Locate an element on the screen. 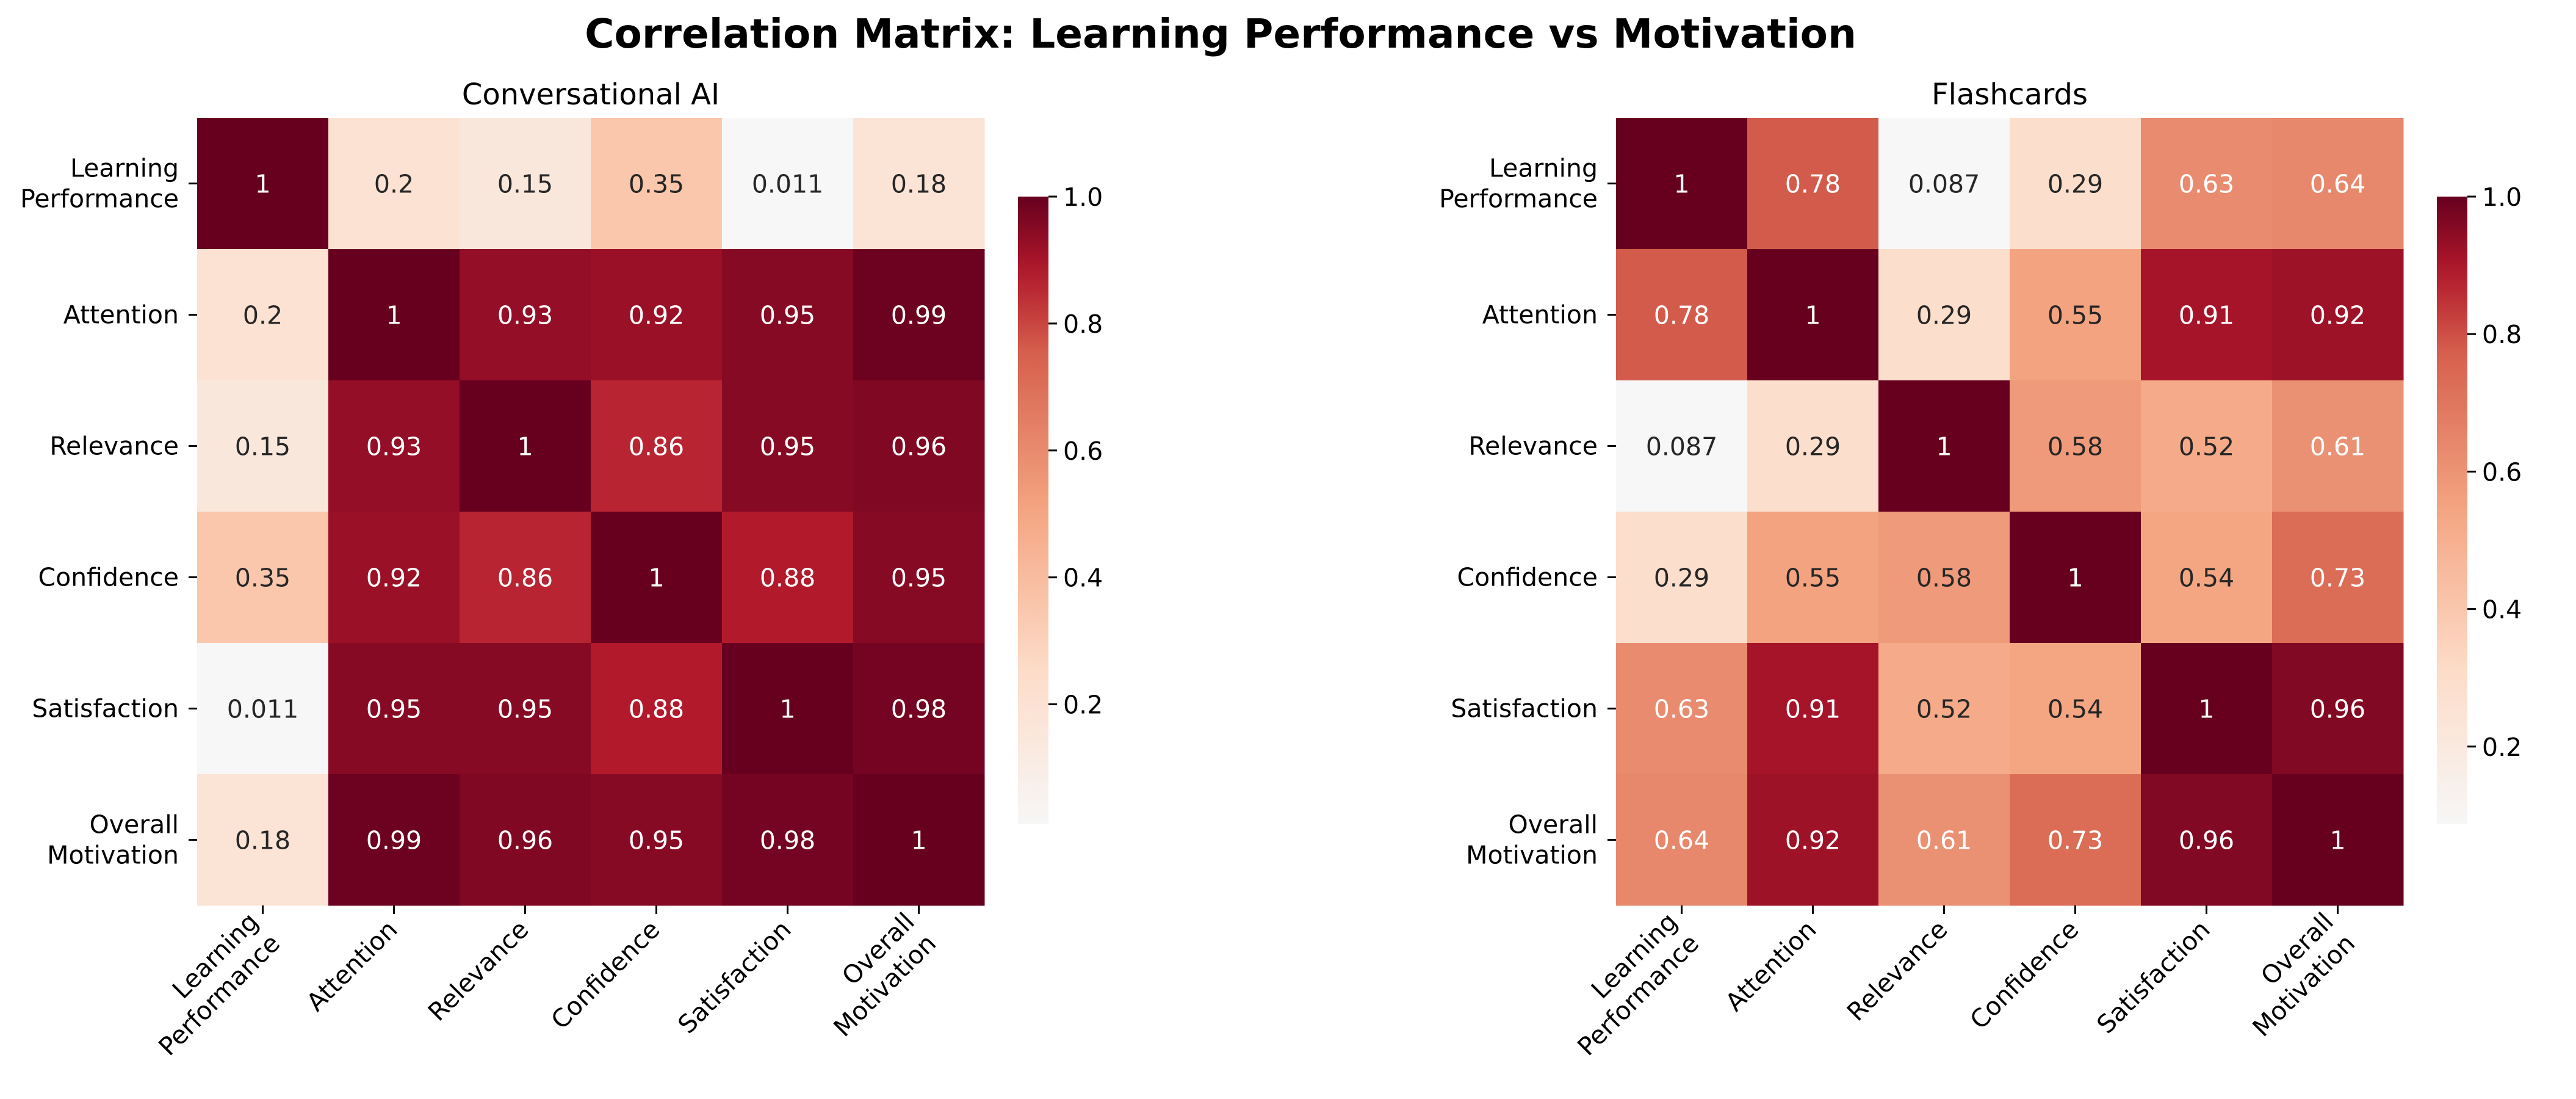 The height and width of the screenshot is (1099, 2576). x-tick-label: LearningPerformance is located at coordinates (1627, 984).